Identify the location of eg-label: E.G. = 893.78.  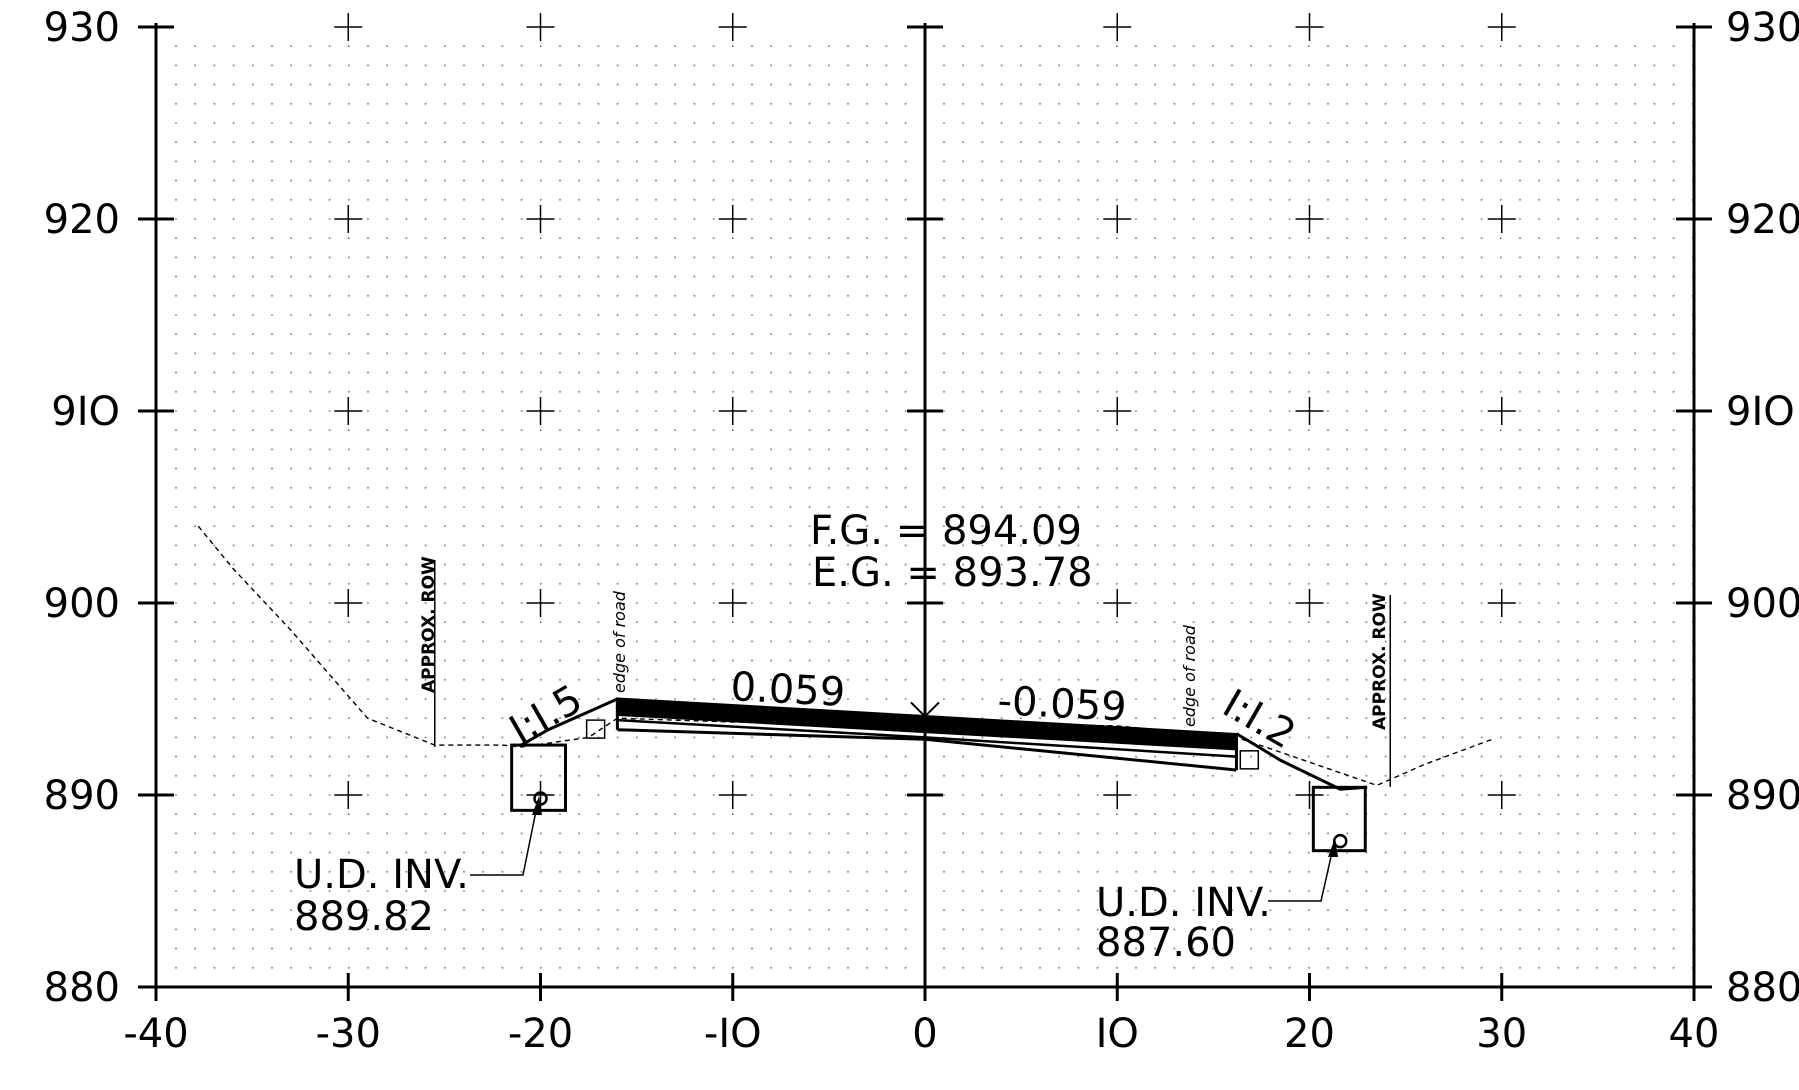
(952, 573).